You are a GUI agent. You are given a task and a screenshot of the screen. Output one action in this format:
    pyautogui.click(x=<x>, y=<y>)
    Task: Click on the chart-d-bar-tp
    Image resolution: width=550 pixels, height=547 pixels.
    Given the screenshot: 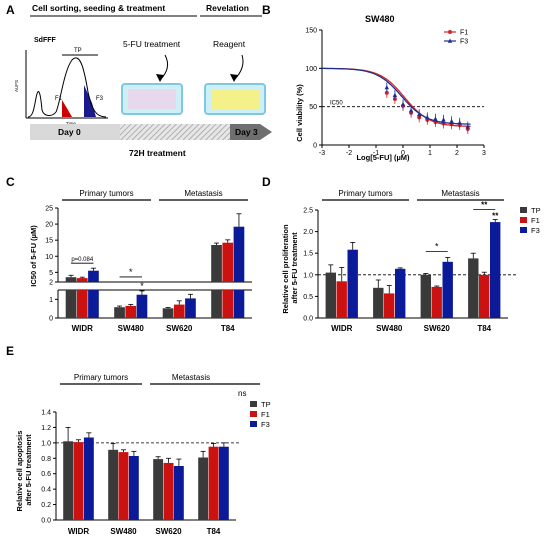 What is the action you would take?
    pyautogui.click(x=378, y=302)
    